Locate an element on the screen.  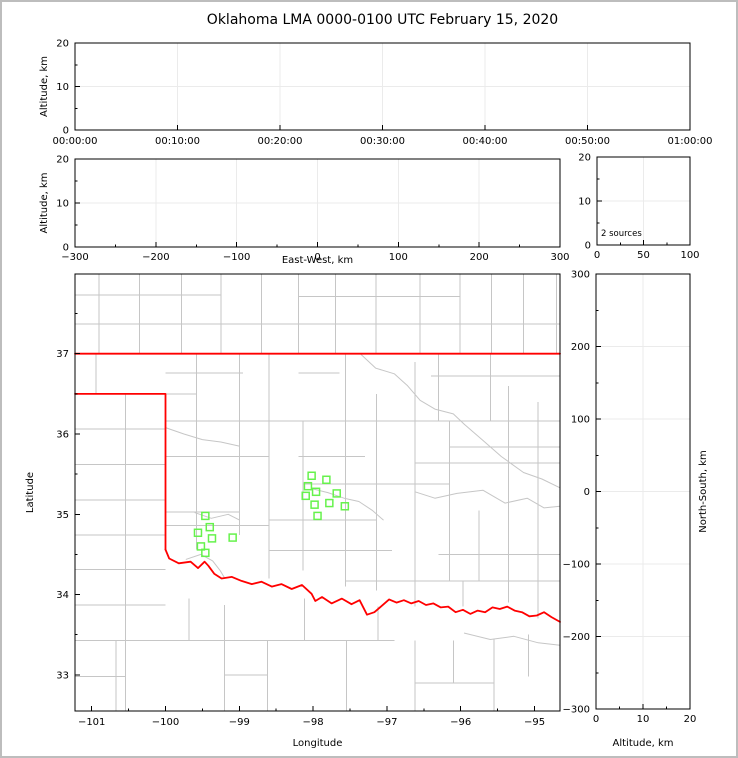
x-tick-label: −97 is located at coordinates (386, 722).